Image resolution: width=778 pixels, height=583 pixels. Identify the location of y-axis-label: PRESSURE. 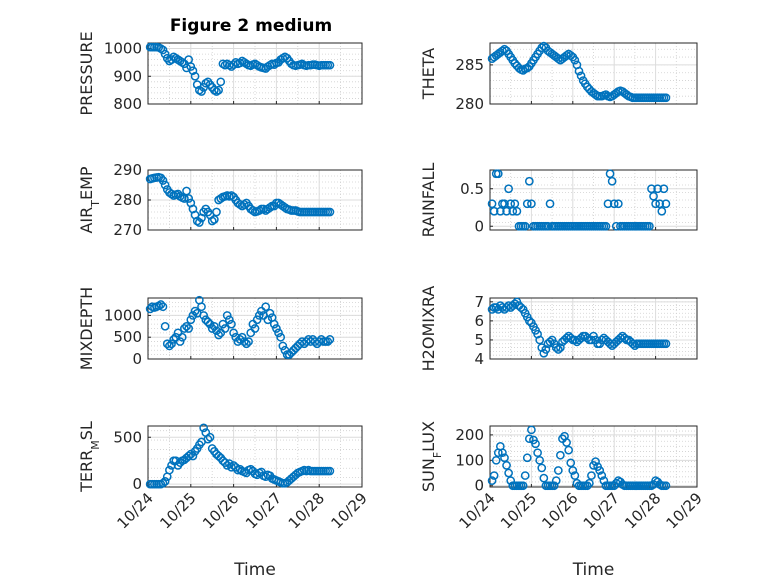
(86, 73).